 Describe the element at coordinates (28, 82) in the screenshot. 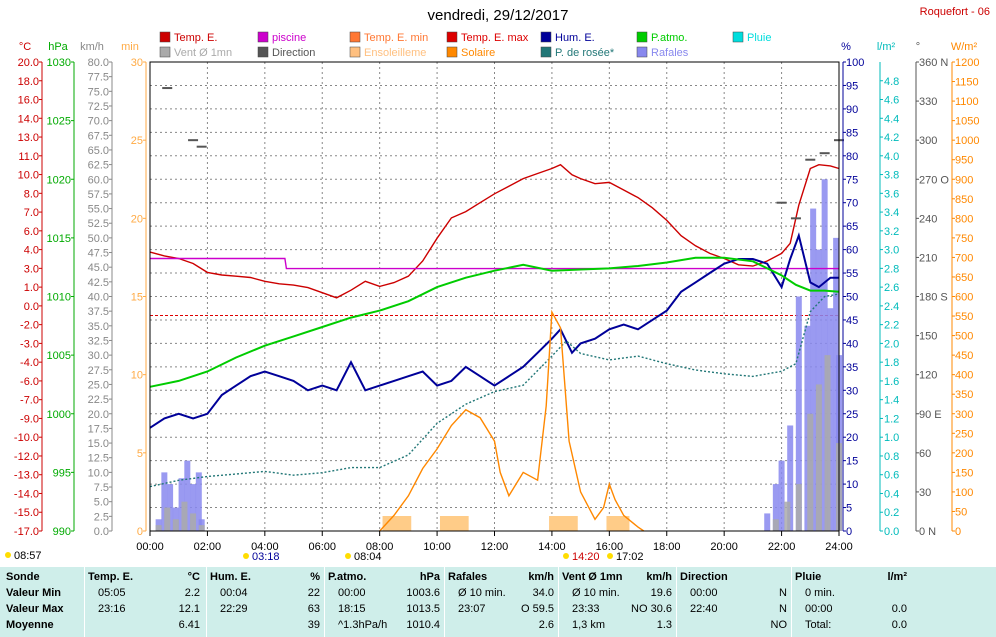

I see `y-tick-label-temp: 18.0` at that location.